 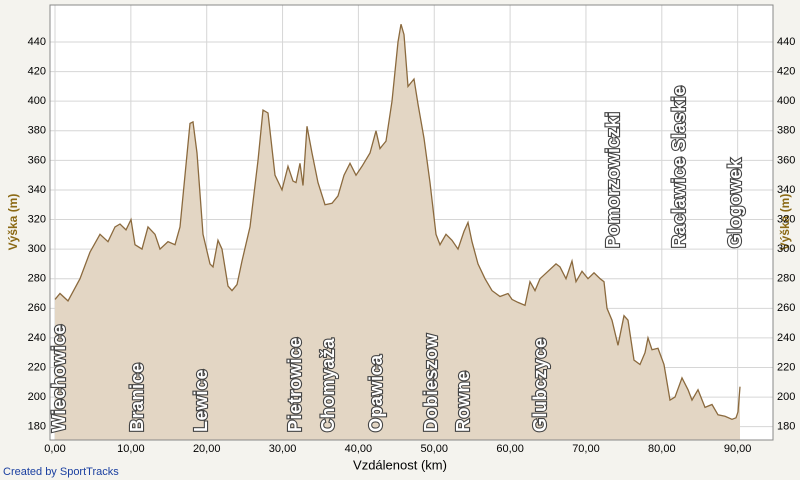 What do you see at coordinates (37, 367) in the screenshot?
I see `y-tick-label: 220` at bounding box center [37, 367].